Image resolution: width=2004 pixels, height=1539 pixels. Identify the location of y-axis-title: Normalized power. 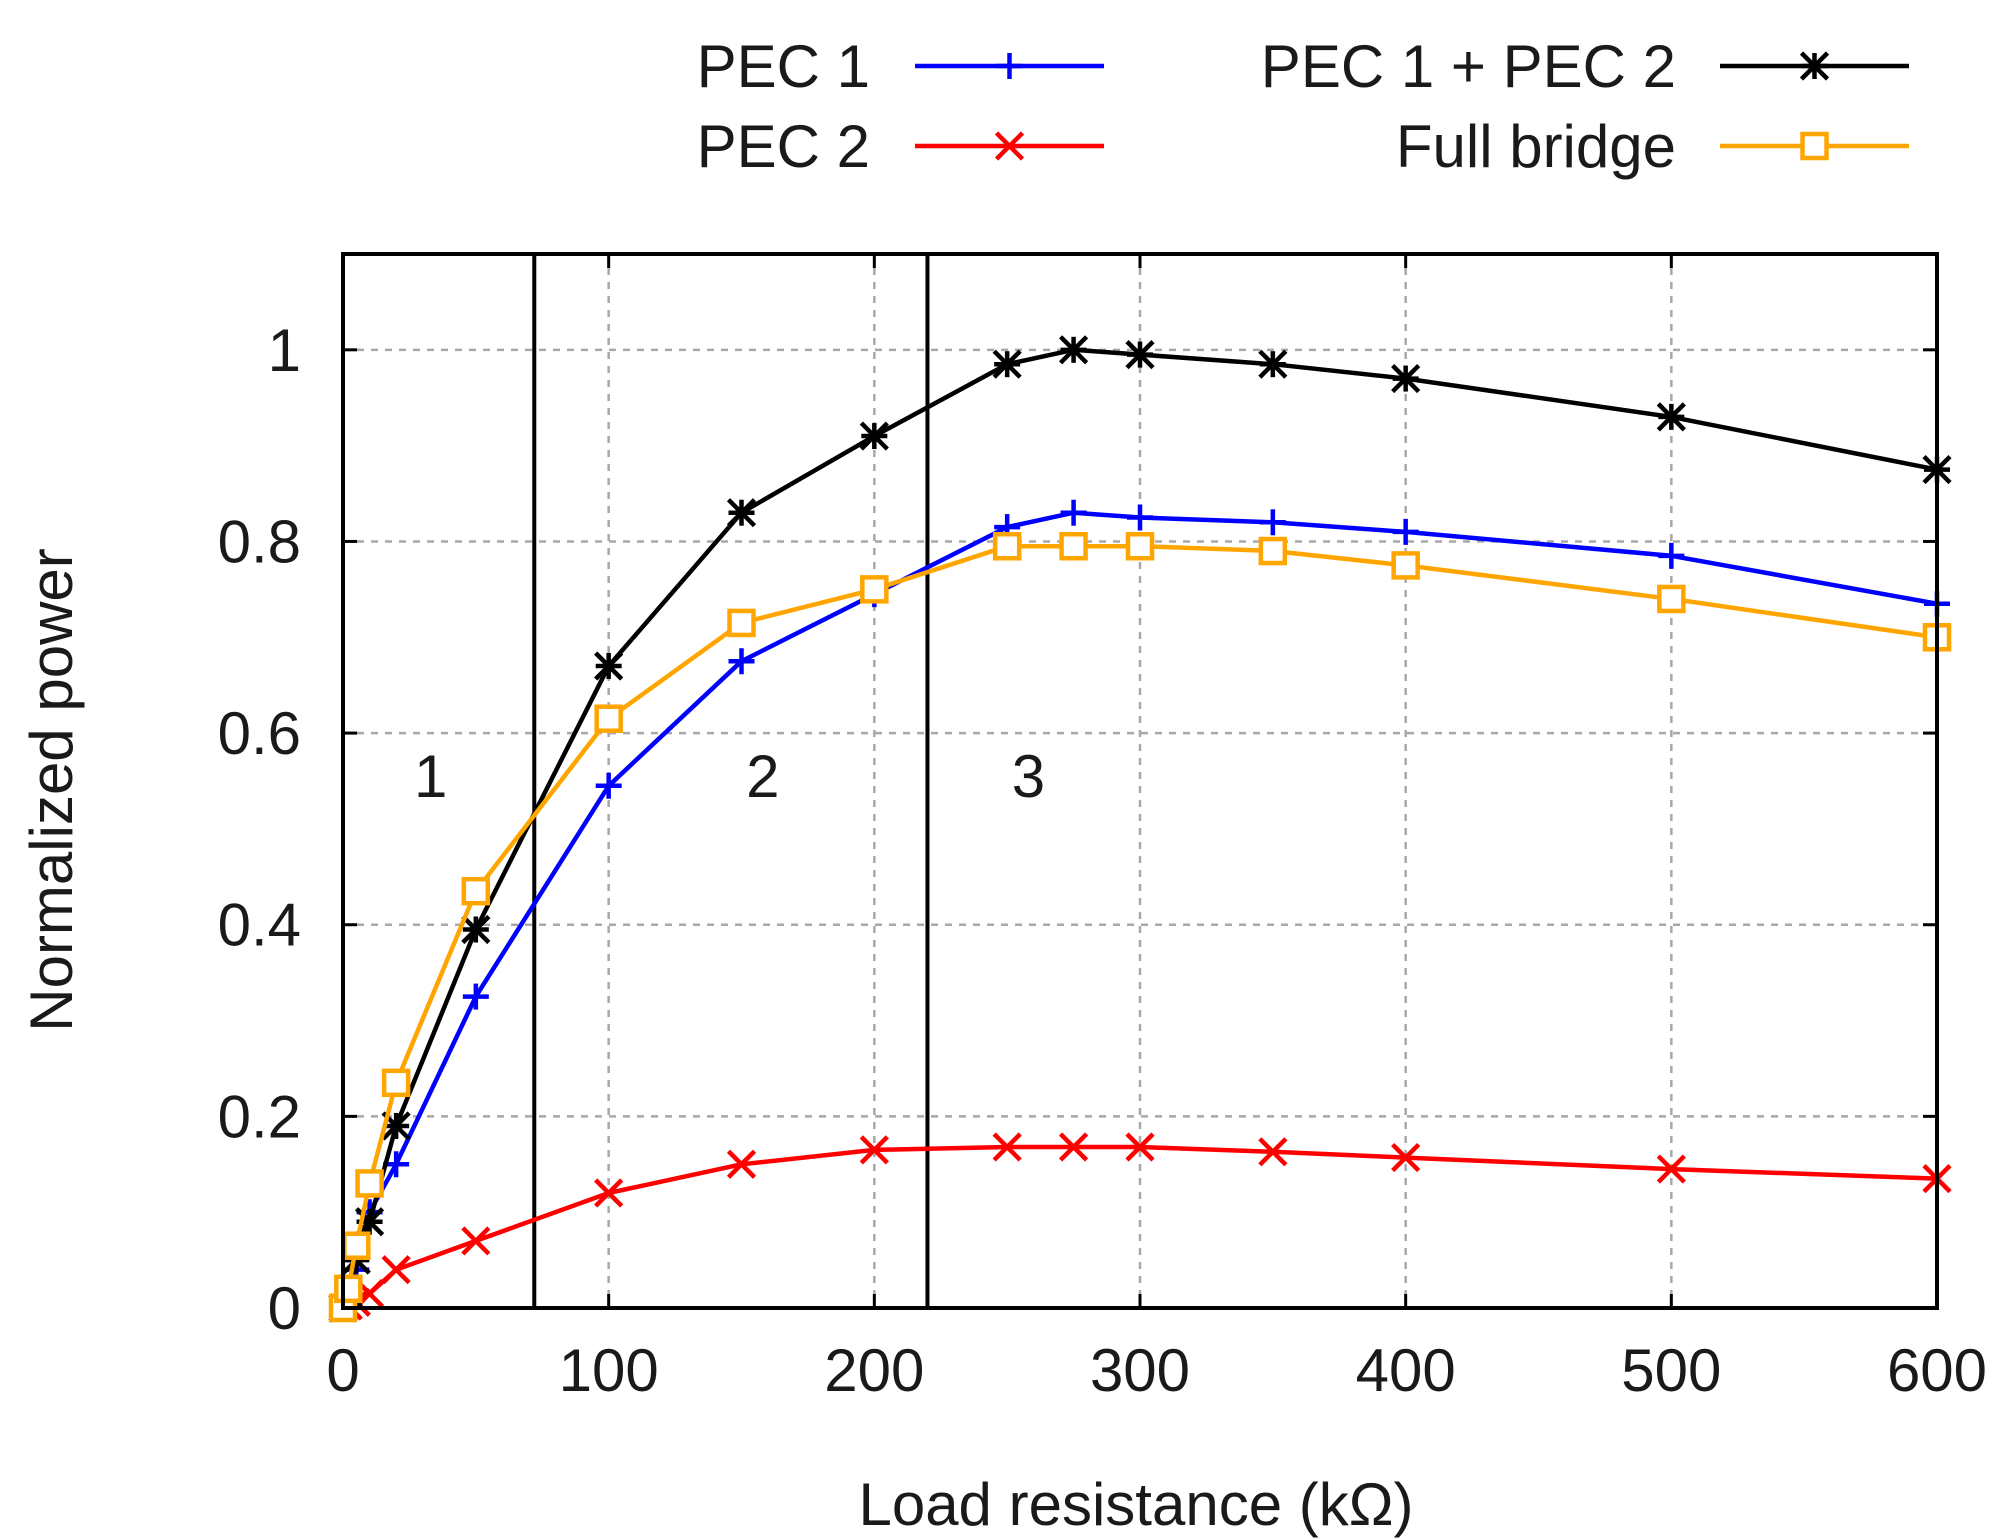
(51, 790).